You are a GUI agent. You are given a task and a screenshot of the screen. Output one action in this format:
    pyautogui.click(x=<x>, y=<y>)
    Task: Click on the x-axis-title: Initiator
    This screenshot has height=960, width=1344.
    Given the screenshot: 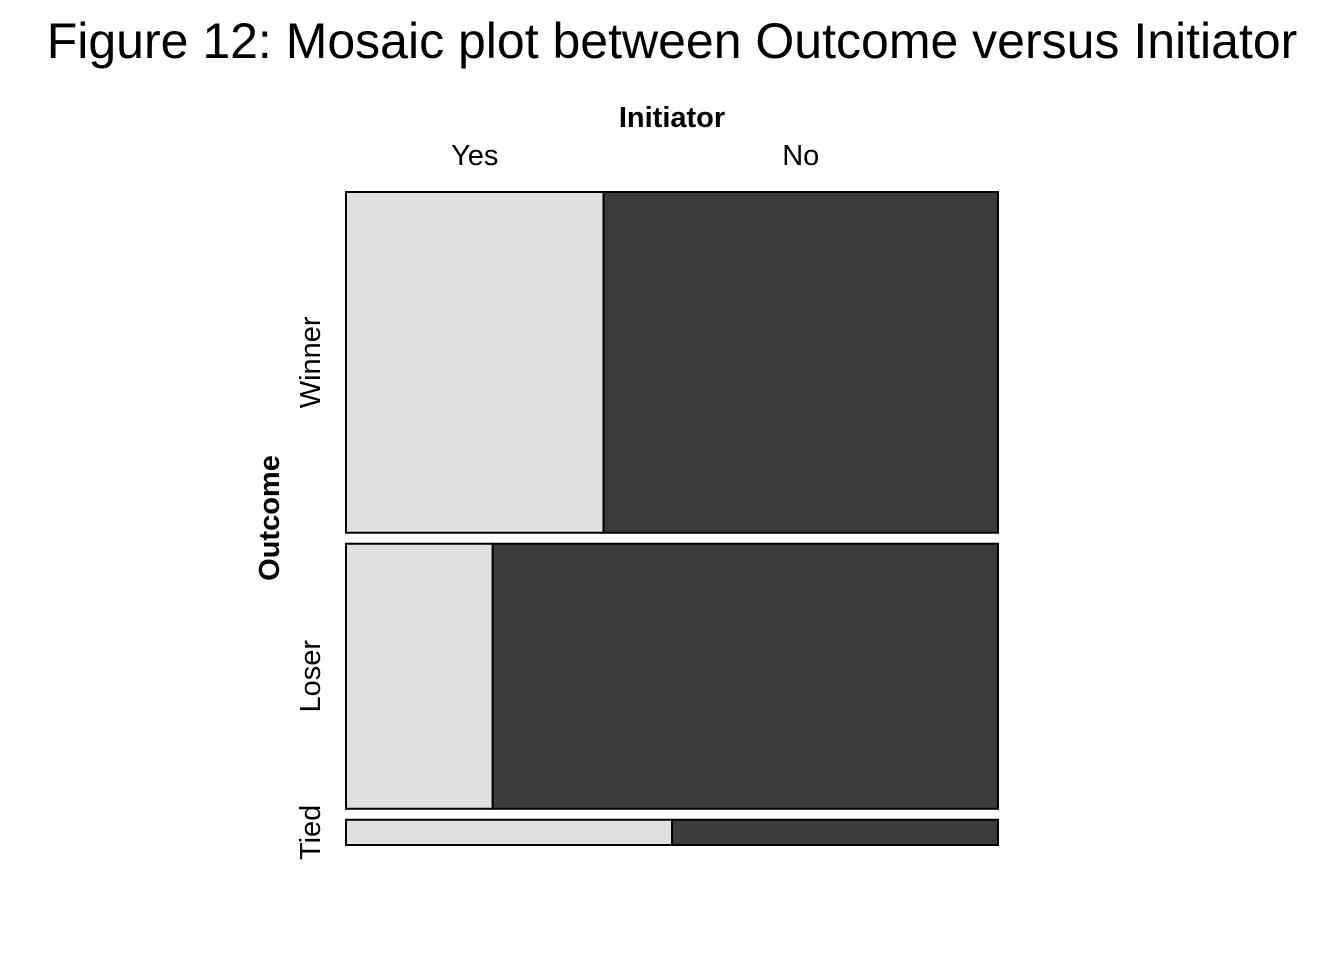 What is the action you would take?
    pyautogui.click(x=672, y=118)
    